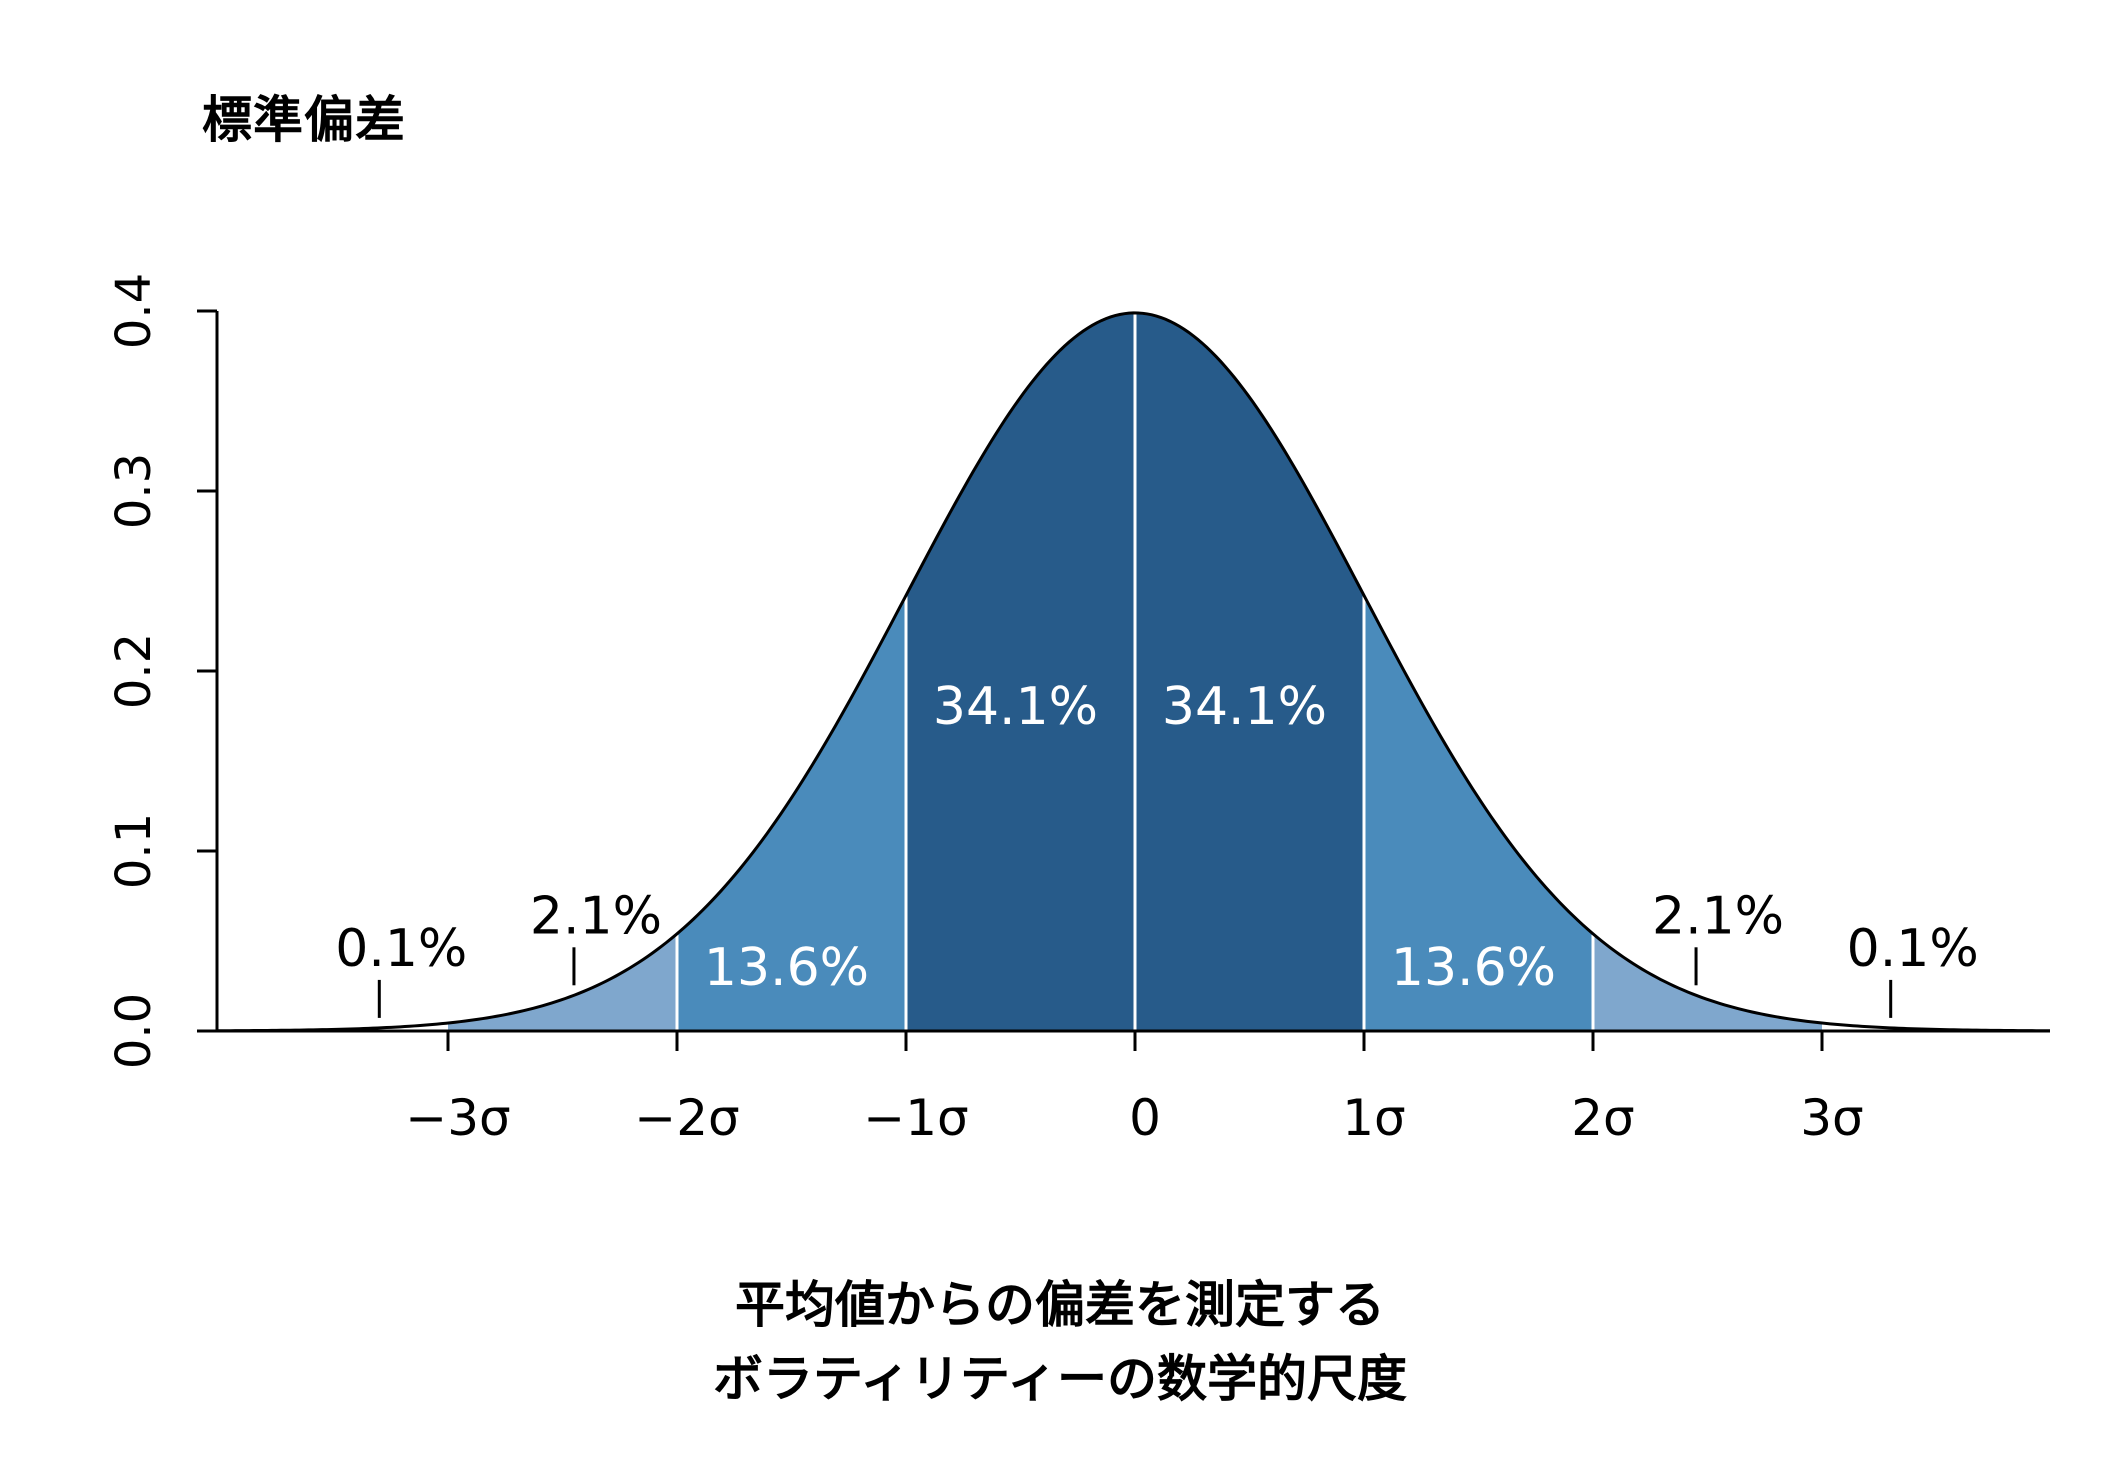 This screenshot has width=2120, height=1460. What do you see at coordinates (134, 1031) in the screenshot?
I see `y-tick-label: 0.0` at bounding box center [134, 1031].